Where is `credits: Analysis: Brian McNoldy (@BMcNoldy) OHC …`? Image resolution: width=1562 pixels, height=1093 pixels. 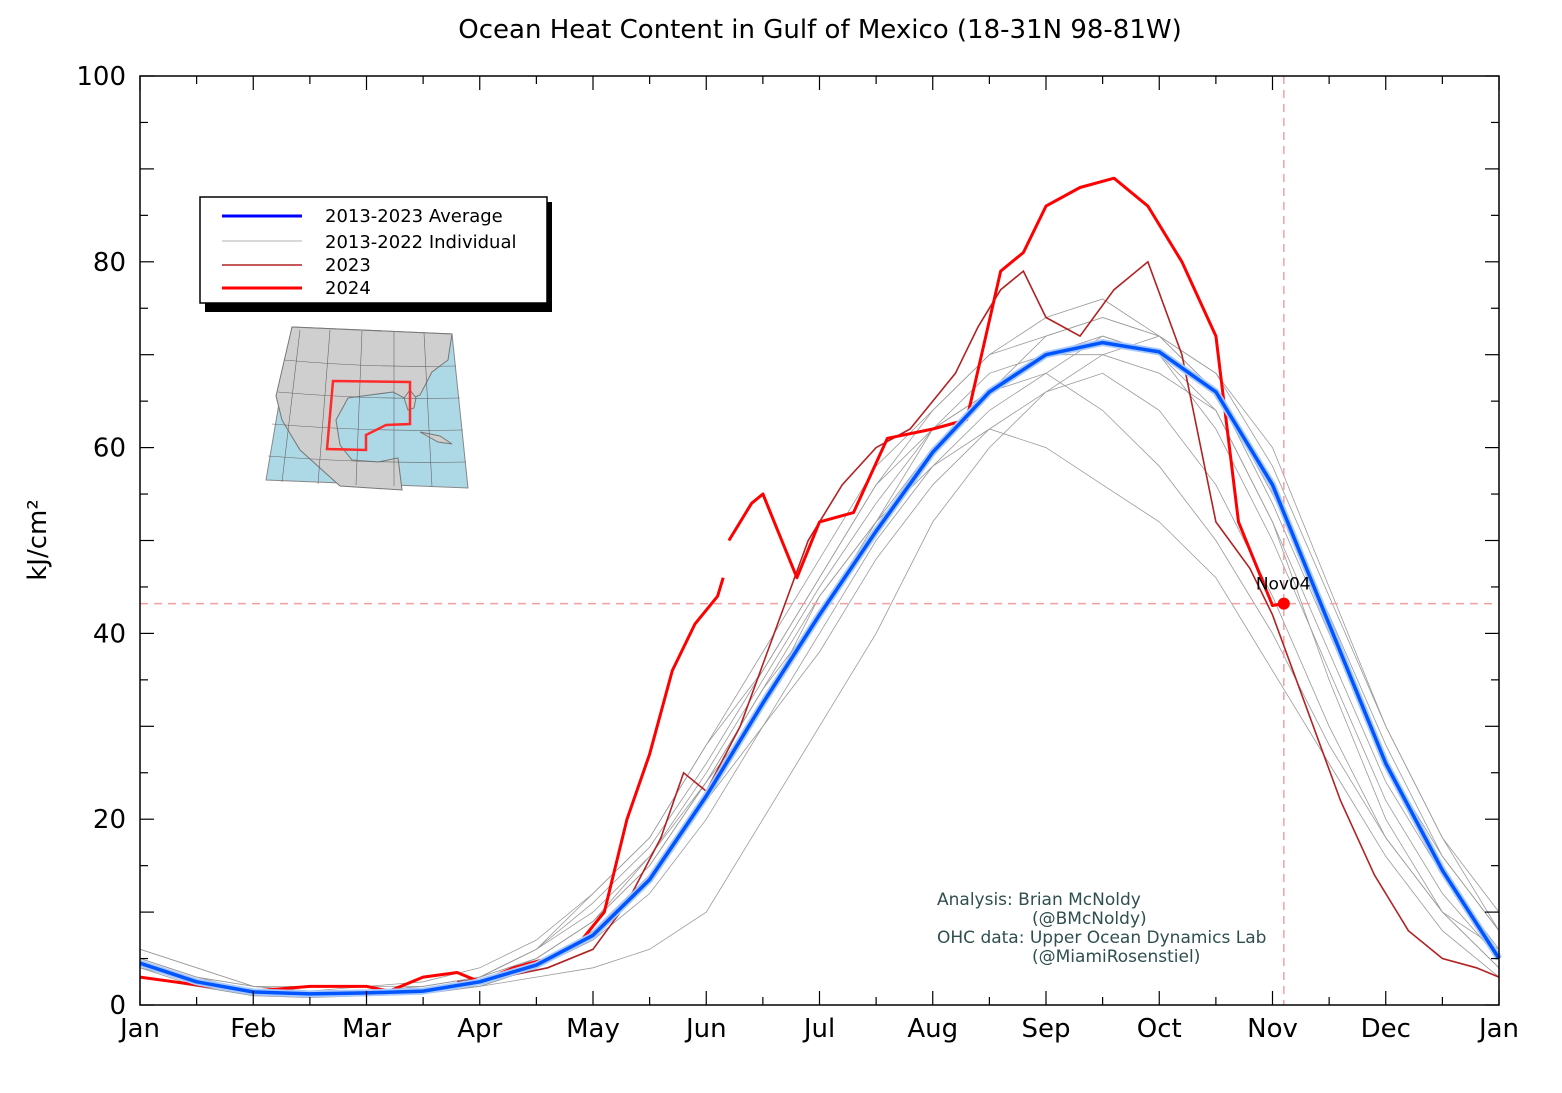 credits: Analysis: Brian McNoldy (@BMcNoldy) OHC … is located at coordinates (1101, 928).